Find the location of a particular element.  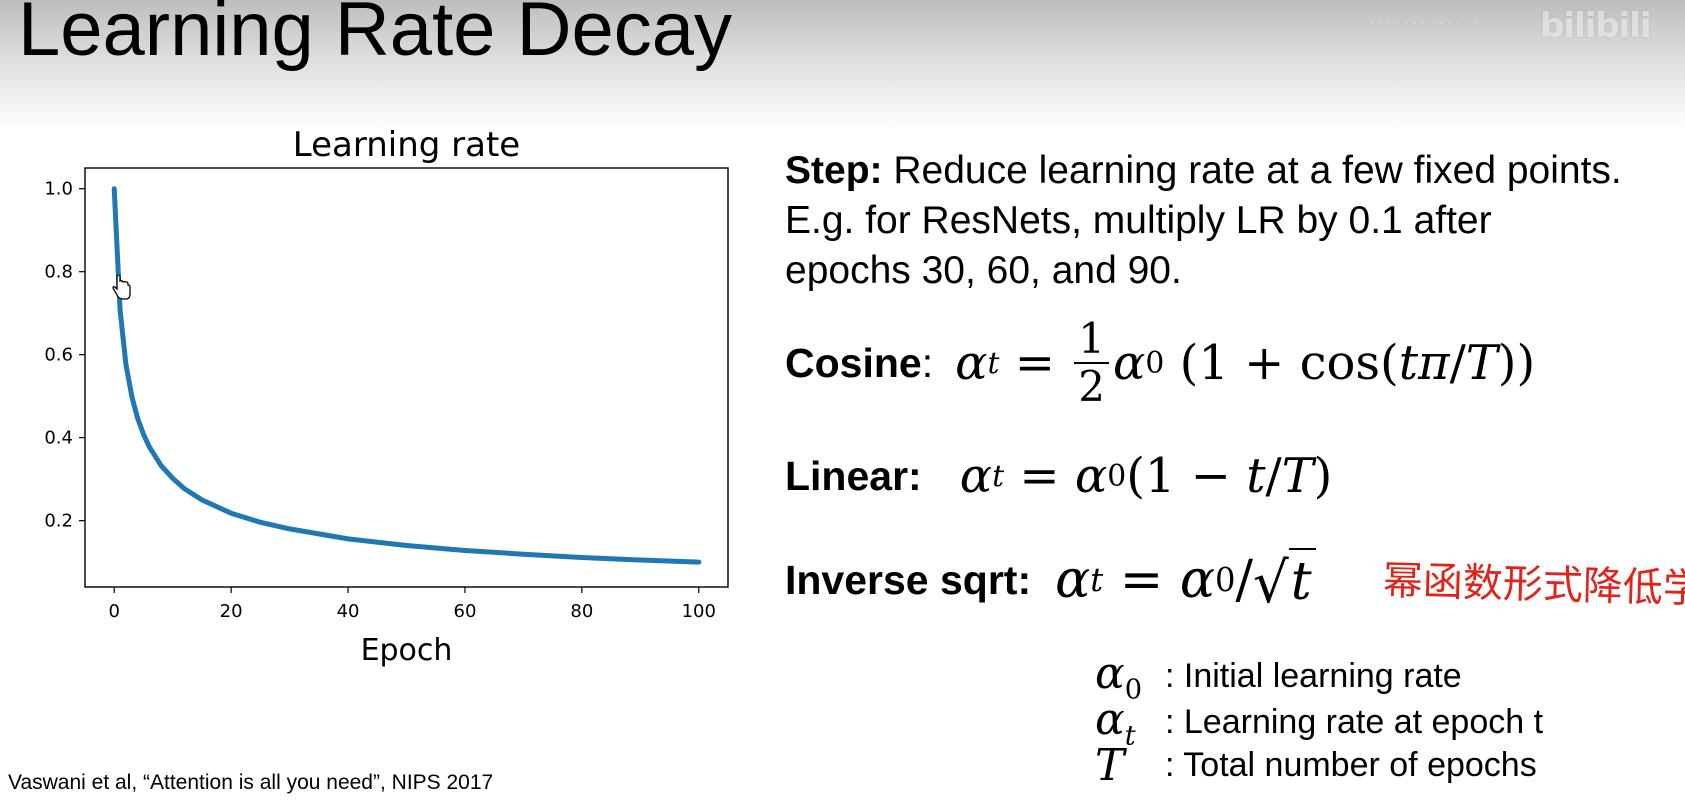

linear-label: Linear: is located at coordinates (853, 475).